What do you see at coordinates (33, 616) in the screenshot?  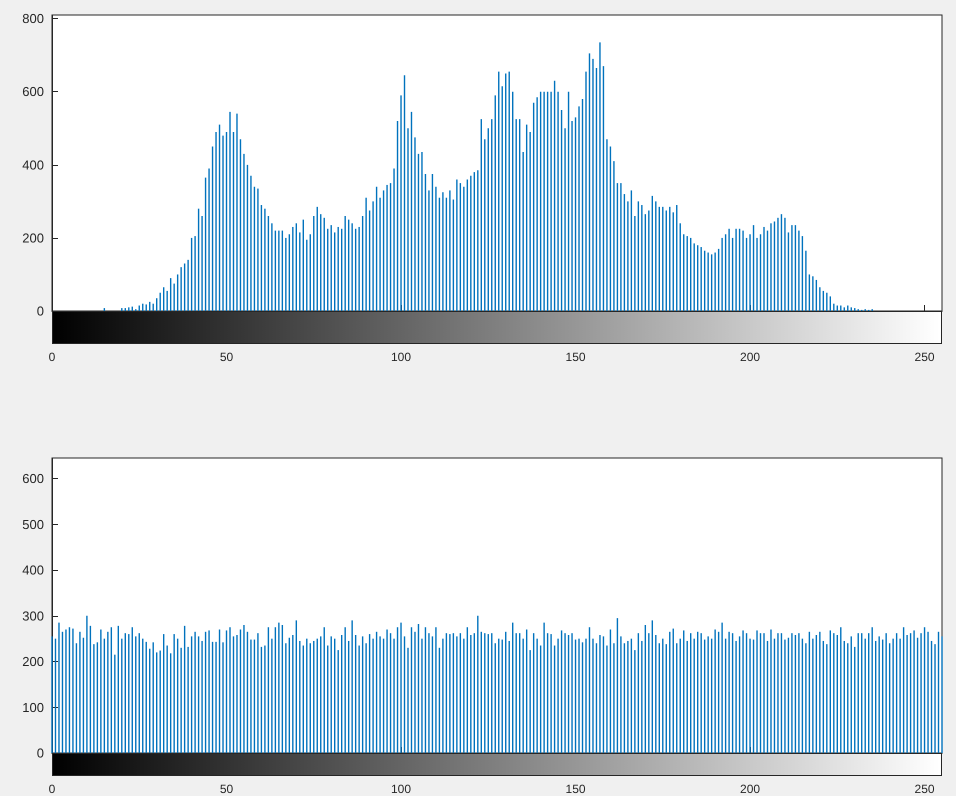 I see `y-tick-label: 300` at bounding box center [33, 616].